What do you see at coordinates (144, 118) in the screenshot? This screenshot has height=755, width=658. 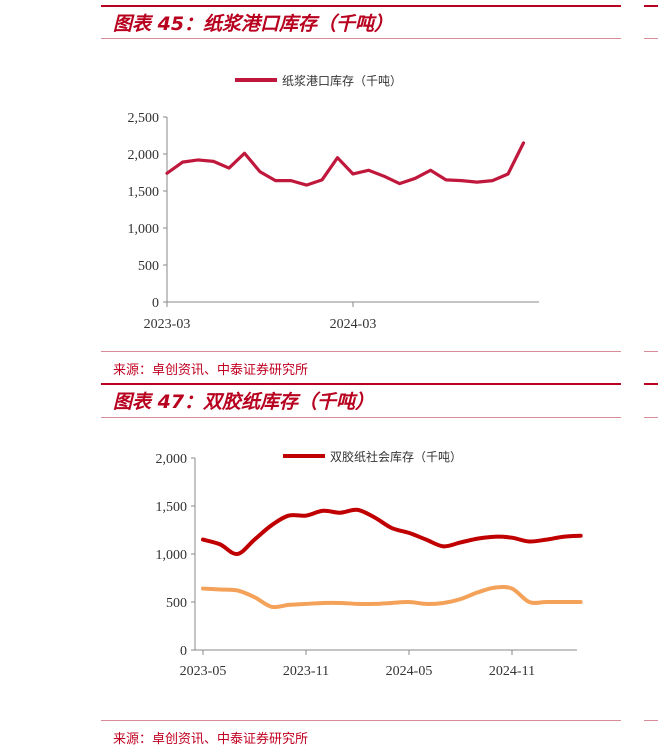 I see `y-tick-label: 2,500` at bounding box center [144, 118].